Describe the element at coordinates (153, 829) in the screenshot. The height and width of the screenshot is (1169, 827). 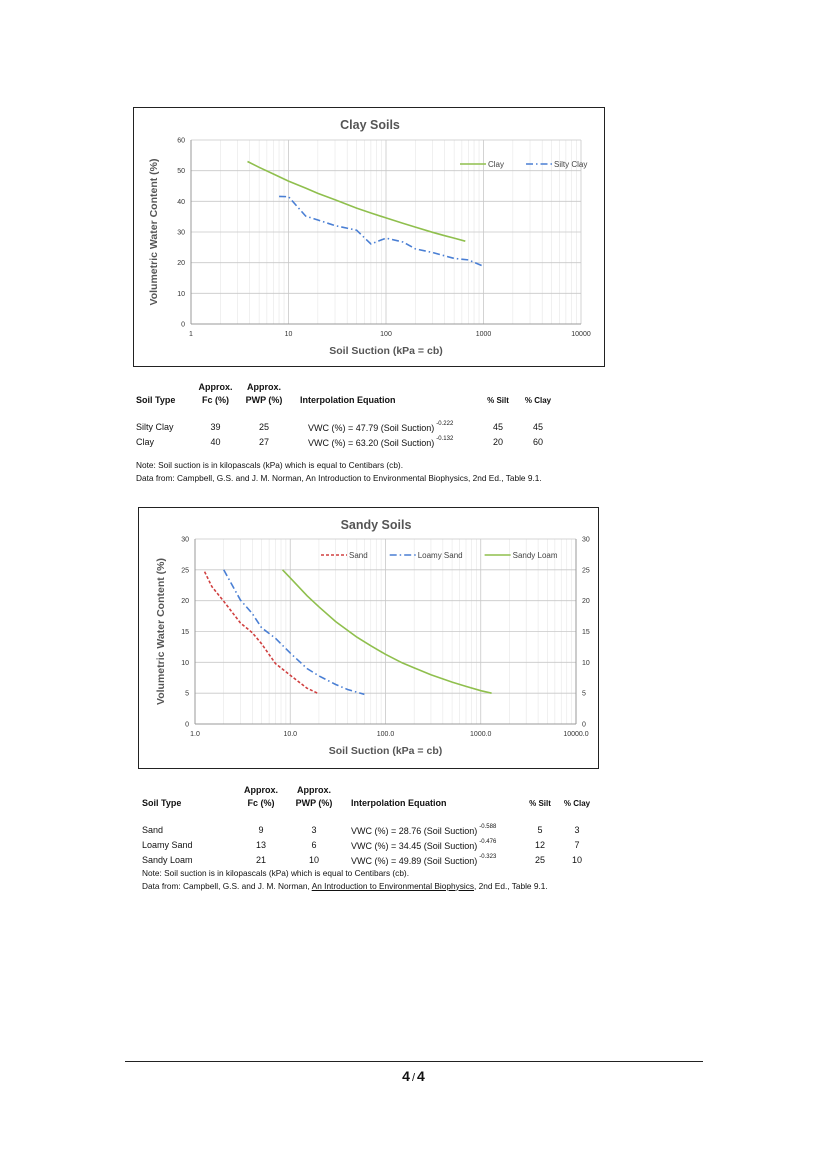
I see `soil-type-cell: Sand` at that location.